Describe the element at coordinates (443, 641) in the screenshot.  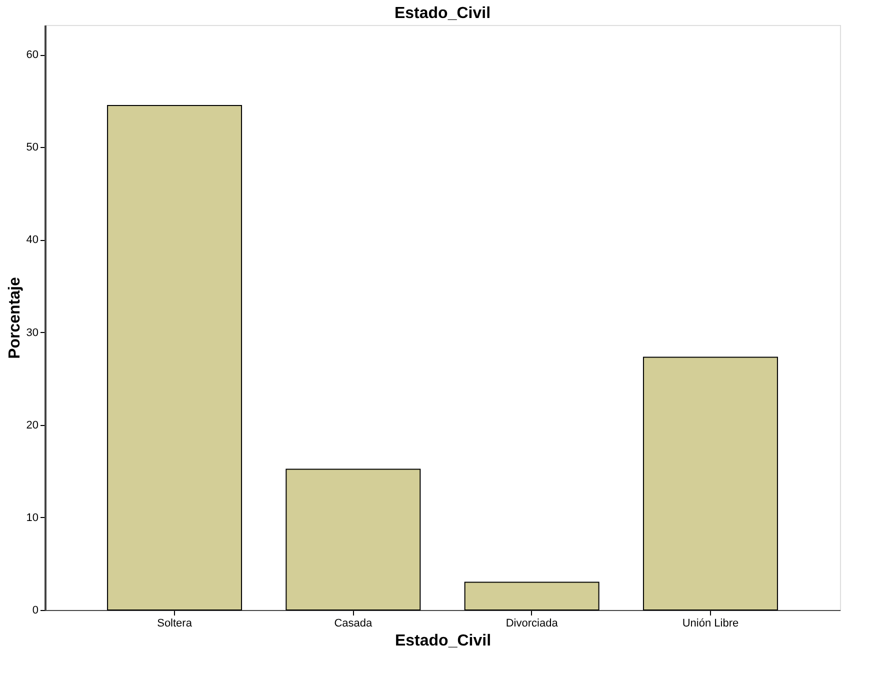
I see `x-axis-title: Estado_Civil` at that location.